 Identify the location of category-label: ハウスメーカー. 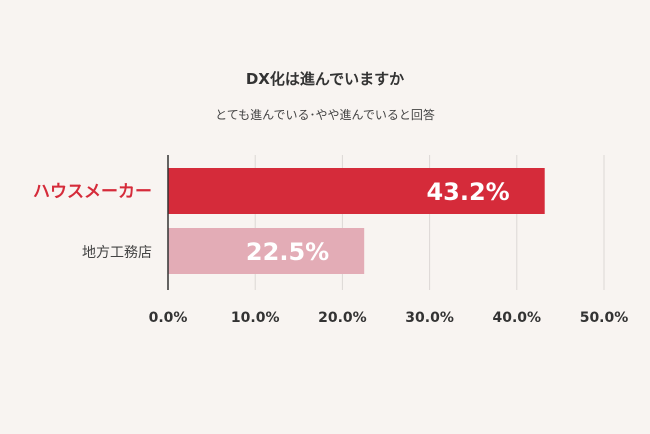
(92, 192).